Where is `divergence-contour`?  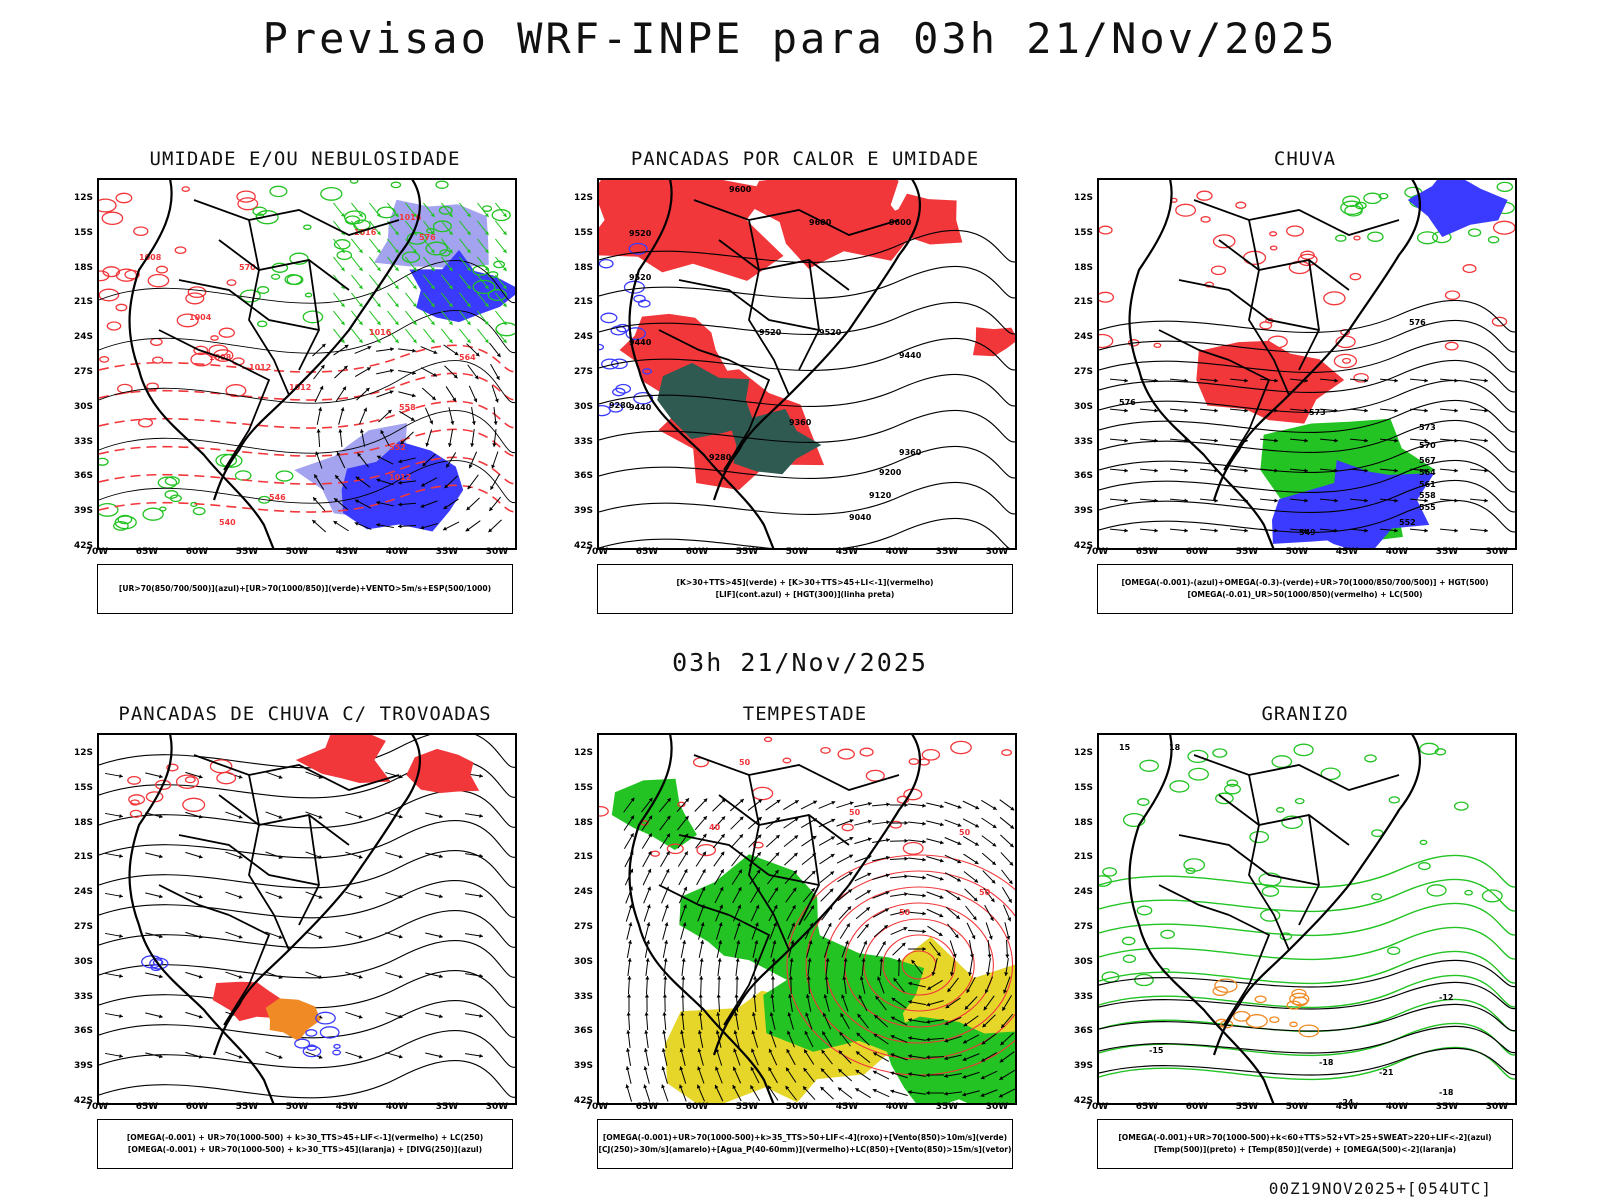
divergence-contour is located at coordinates (337, 1052).